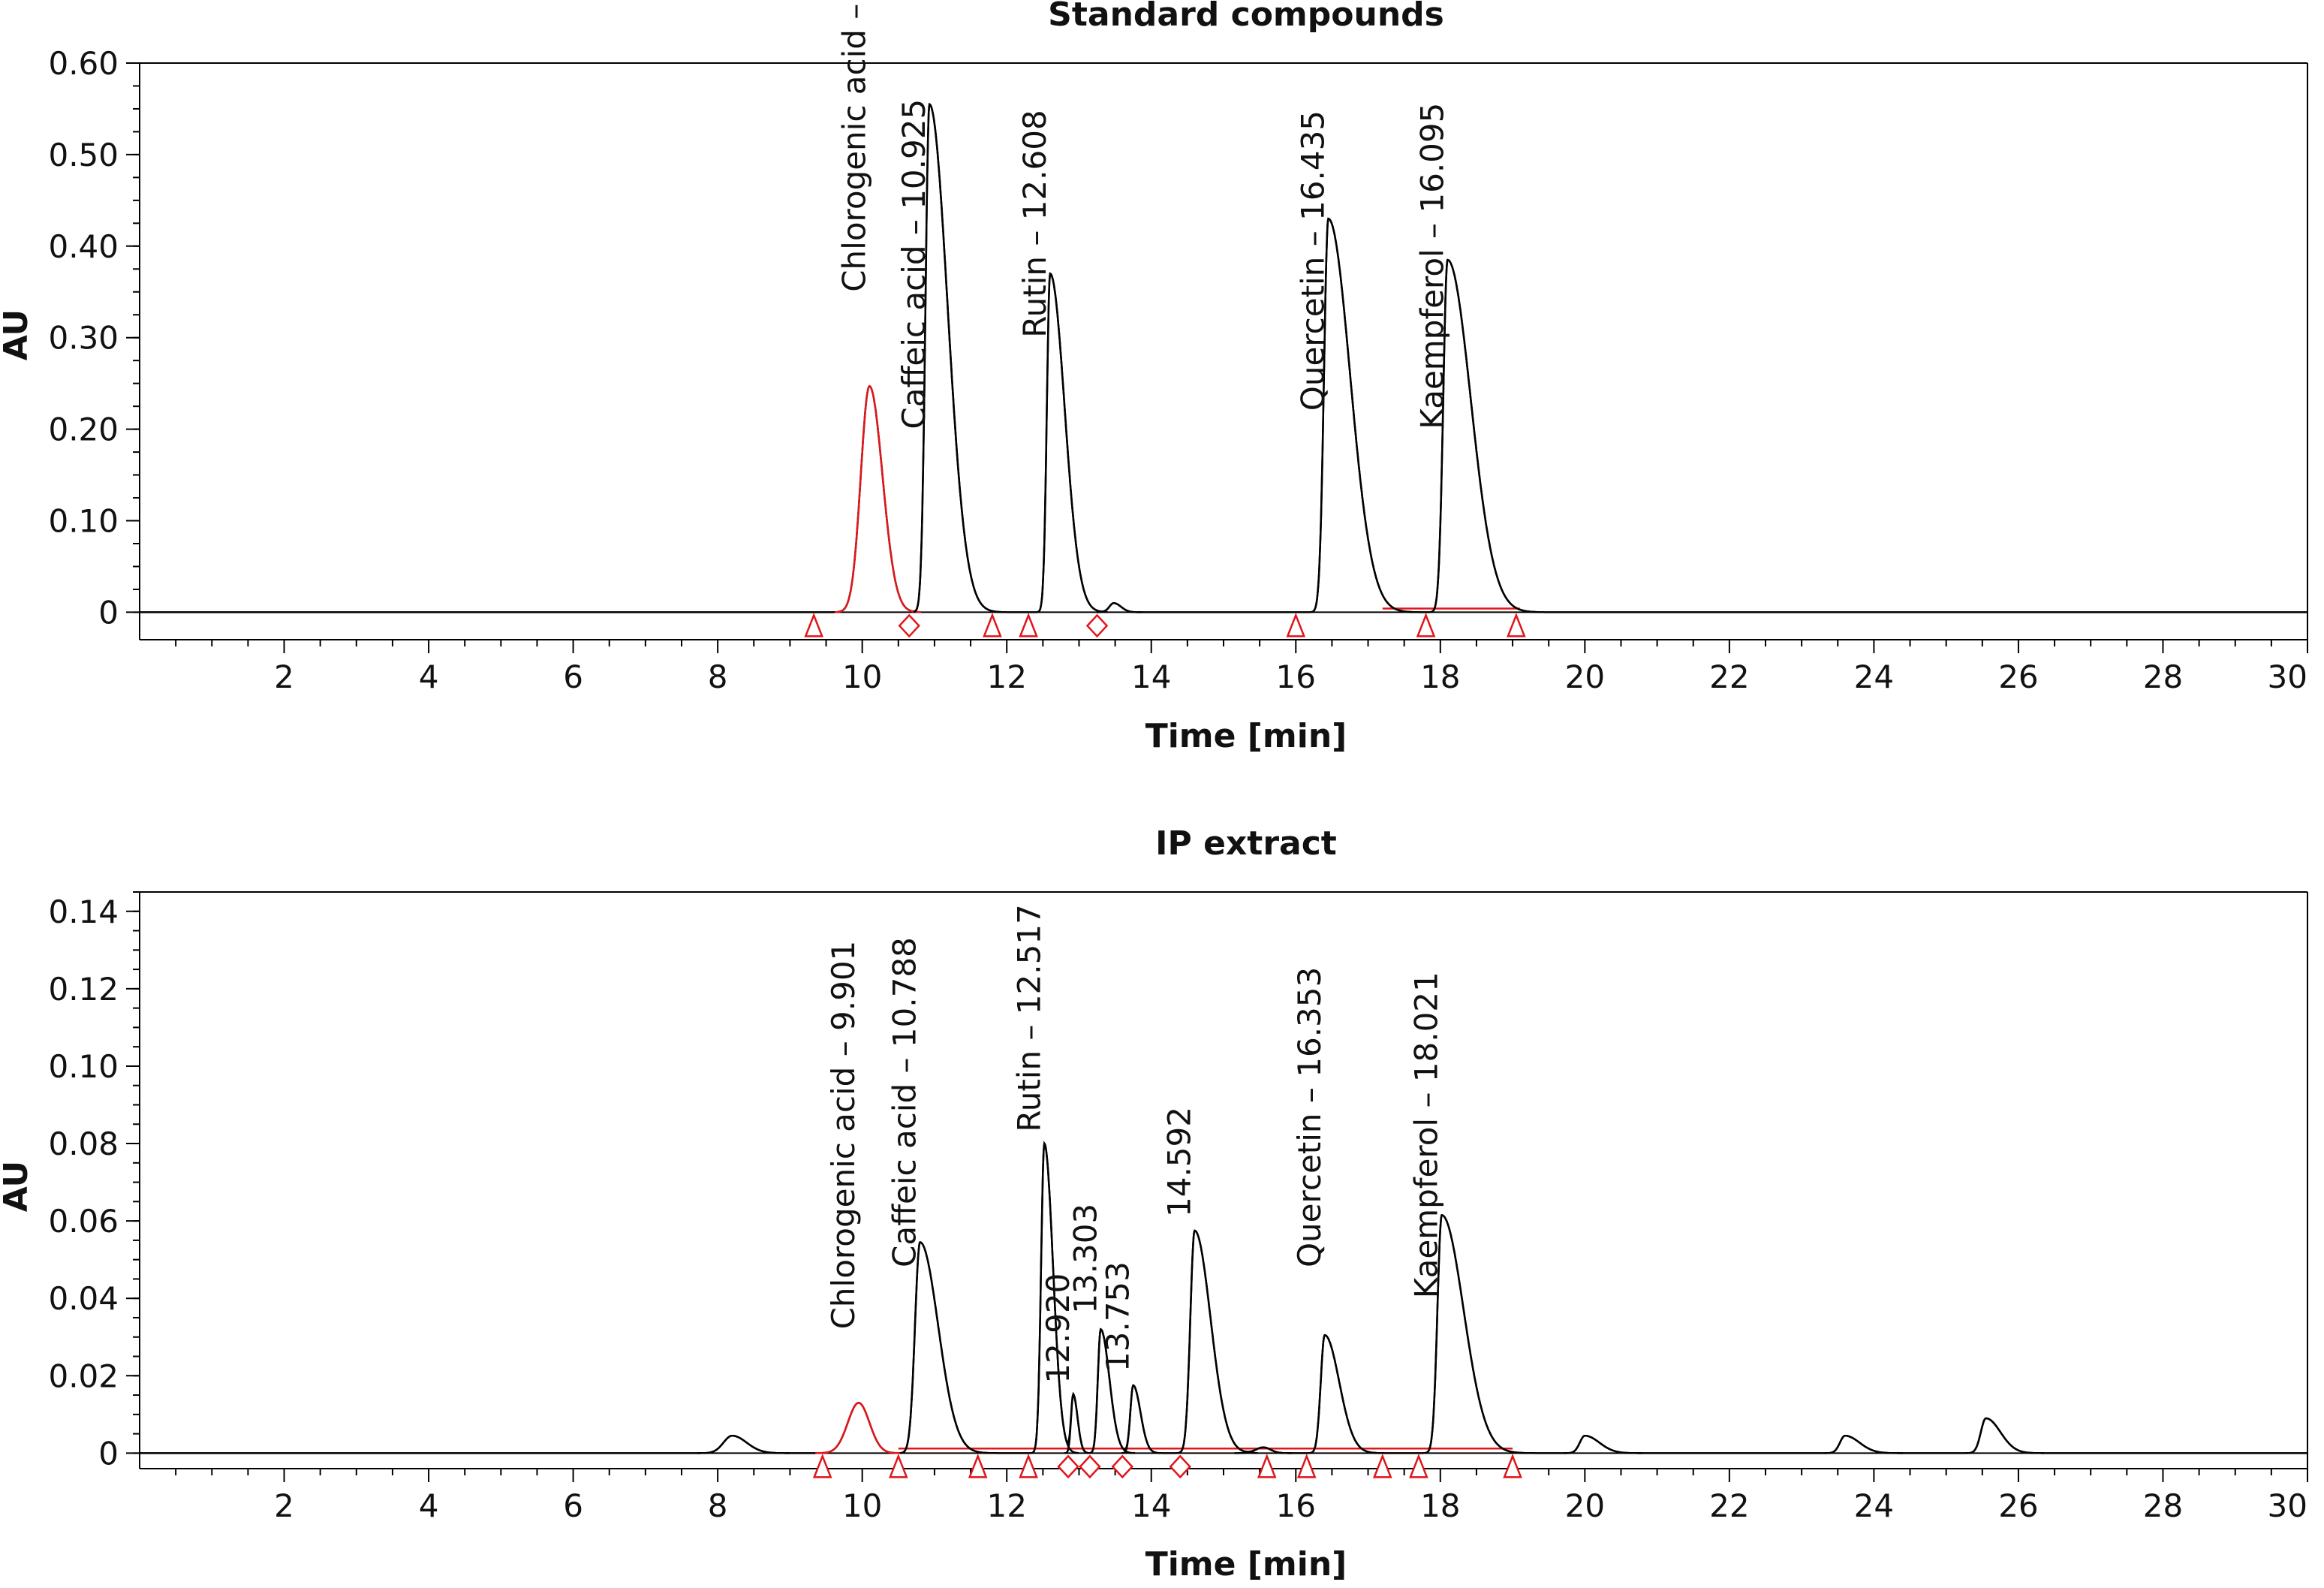  I want to click on peak-label: Kaempferol – 16.095, so click(1431, 266).